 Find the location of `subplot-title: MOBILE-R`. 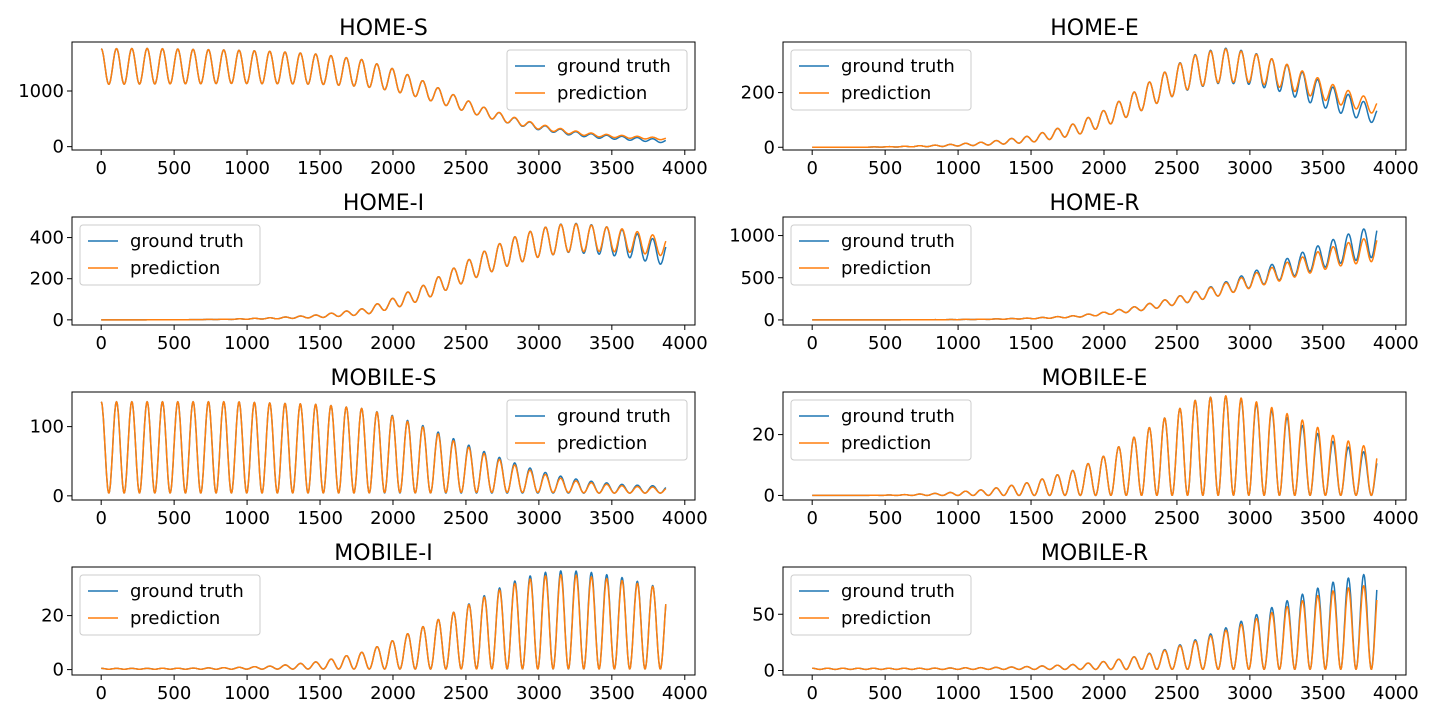

subplot-title: MOBILE-R is located at coordinates (1094, 553).